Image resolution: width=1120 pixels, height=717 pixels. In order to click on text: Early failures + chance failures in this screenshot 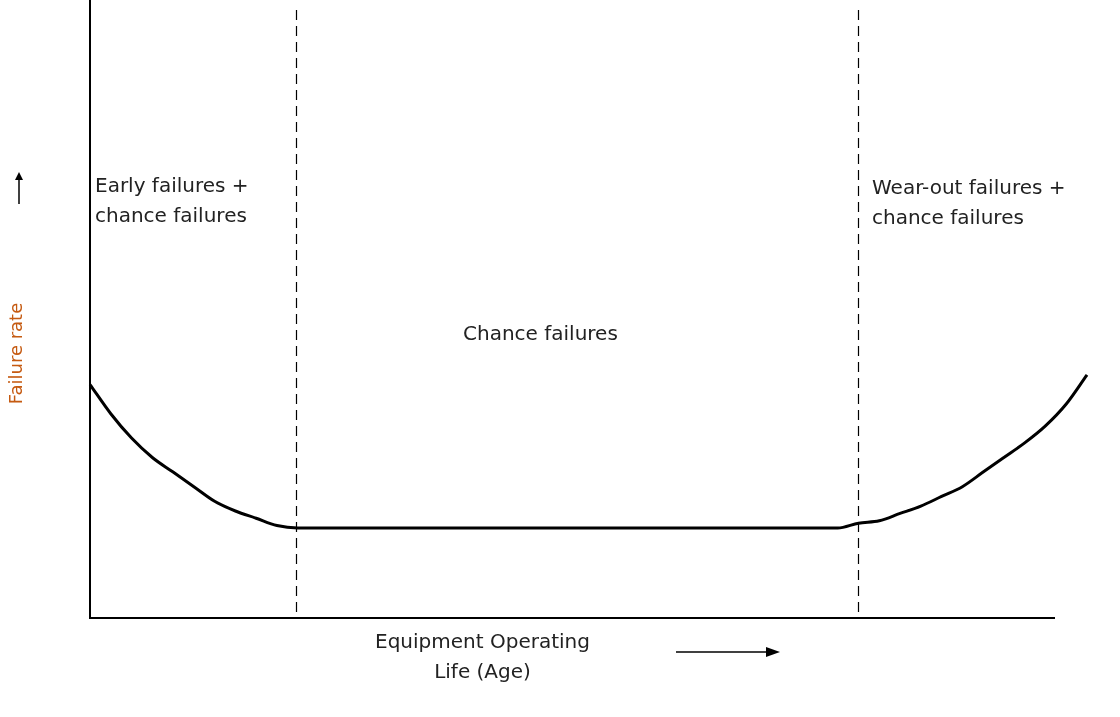, I will do `click(172, 200)`.